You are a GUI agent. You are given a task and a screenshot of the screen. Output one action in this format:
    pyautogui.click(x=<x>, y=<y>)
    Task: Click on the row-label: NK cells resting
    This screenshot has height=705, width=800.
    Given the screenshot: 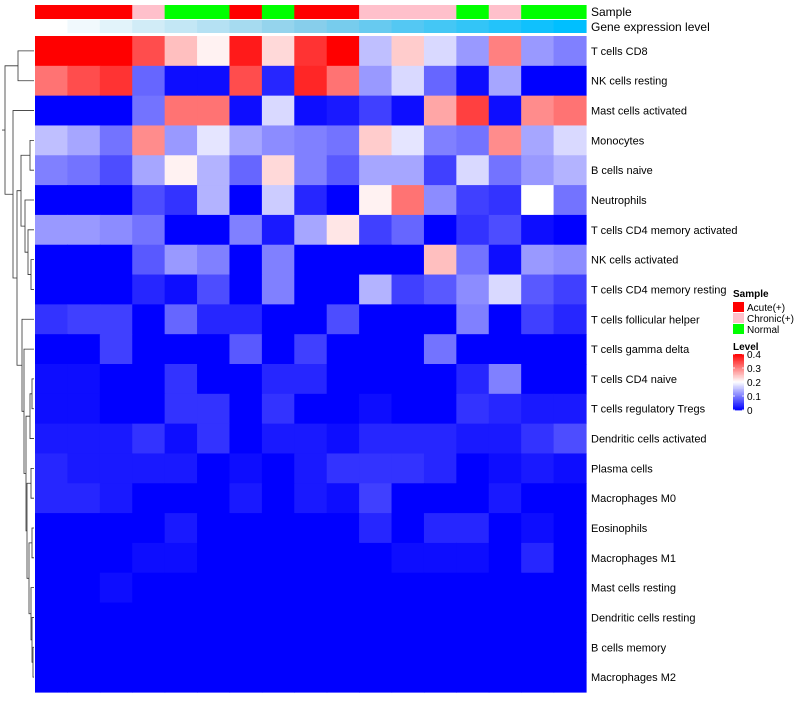 What is the action you would take?
    pyautogui.click(x=629, y=82)
    